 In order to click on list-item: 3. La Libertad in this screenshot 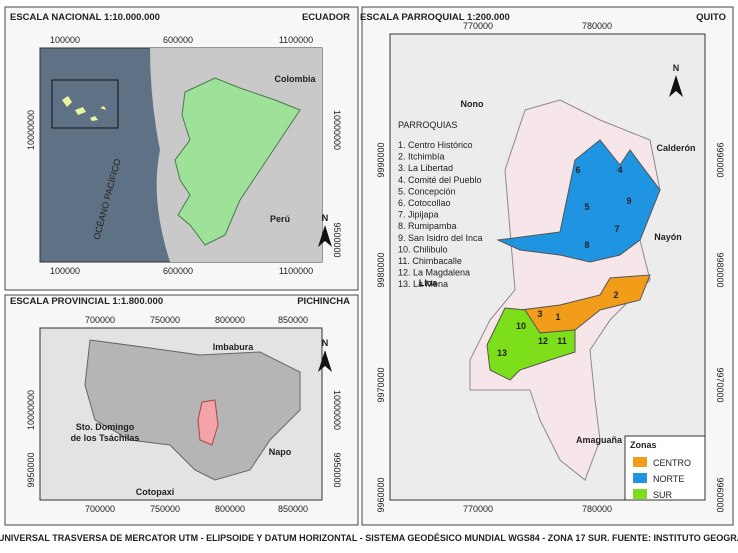, I will do `click(425, 168)`.